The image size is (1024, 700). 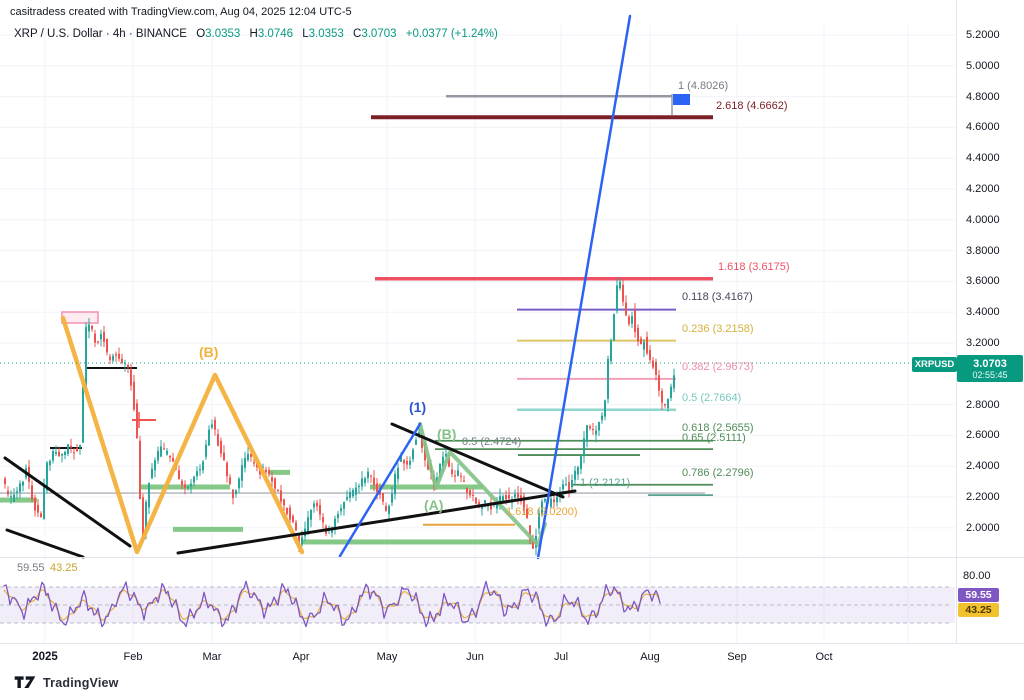 I want to click on high-label: H, so click(x=253, y=34).